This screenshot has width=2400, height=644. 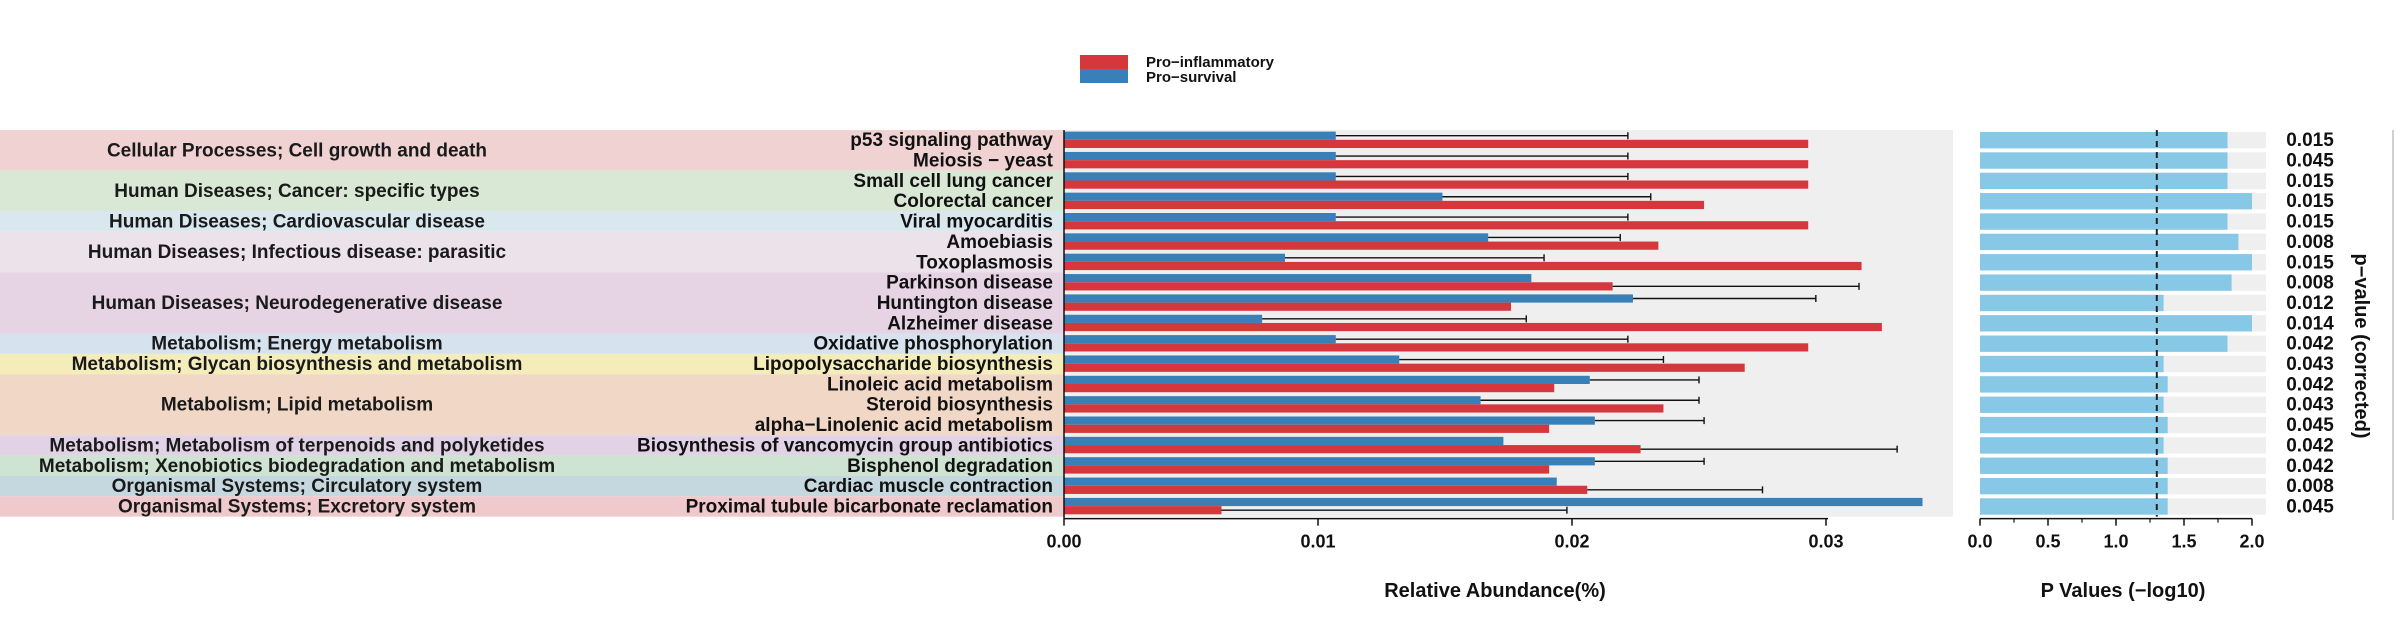 What do you see at coordinates (2310, 303) in the screenshot?
I see `p-corrected-value: 0.012` at bounding box center [2310, 303].